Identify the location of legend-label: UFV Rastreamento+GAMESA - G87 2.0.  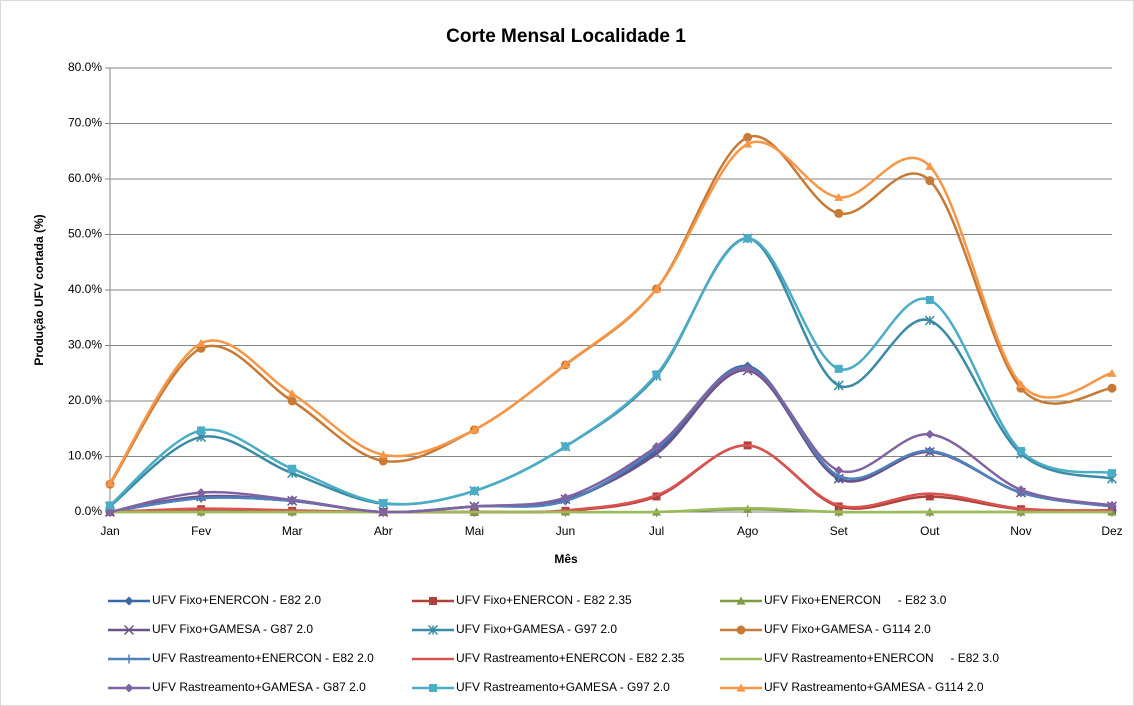
(259, 687).